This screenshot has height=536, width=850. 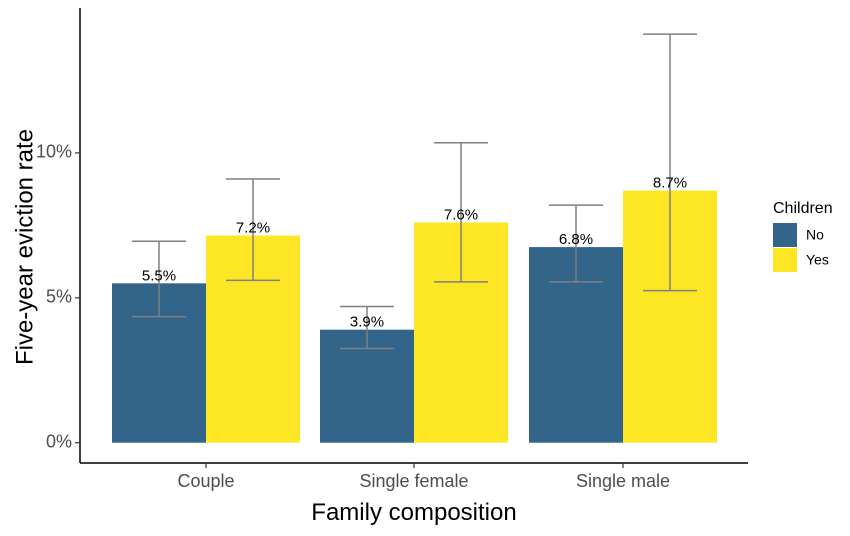 I want to click on x-tick-label: Couple, so click(x=205, y=481).